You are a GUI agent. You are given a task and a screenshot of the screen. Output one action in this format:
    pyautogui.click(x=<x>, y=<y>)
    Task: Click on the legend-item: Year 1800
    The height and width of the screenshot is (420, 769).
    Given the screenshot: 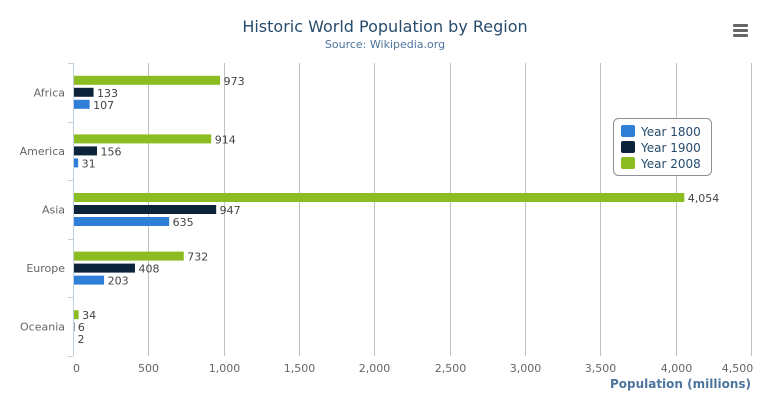 What is the action you would take?
    pyautogui.click(x=661, y=132)
    